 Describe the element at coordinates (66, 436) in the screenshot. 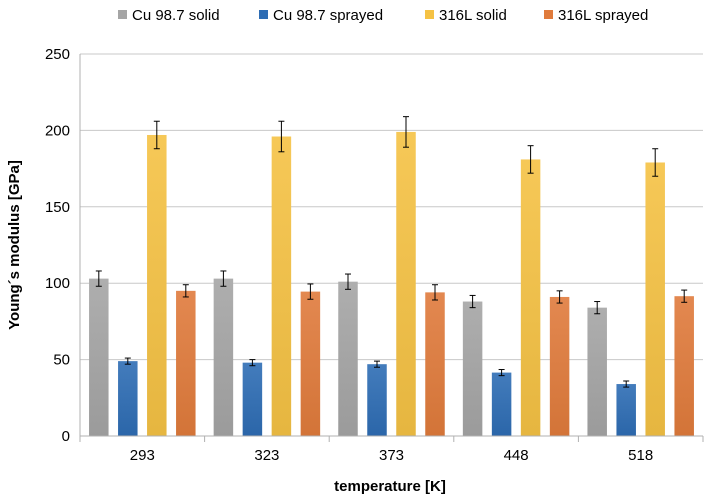

I see `y-tick-label: 0` at that location.